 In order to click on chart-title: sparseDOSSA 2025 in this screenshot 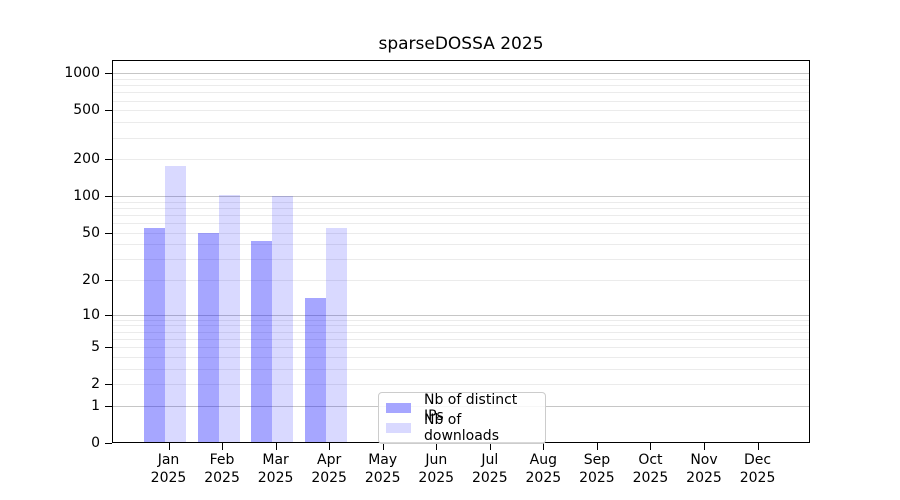, I will do `click(461, 44)`.